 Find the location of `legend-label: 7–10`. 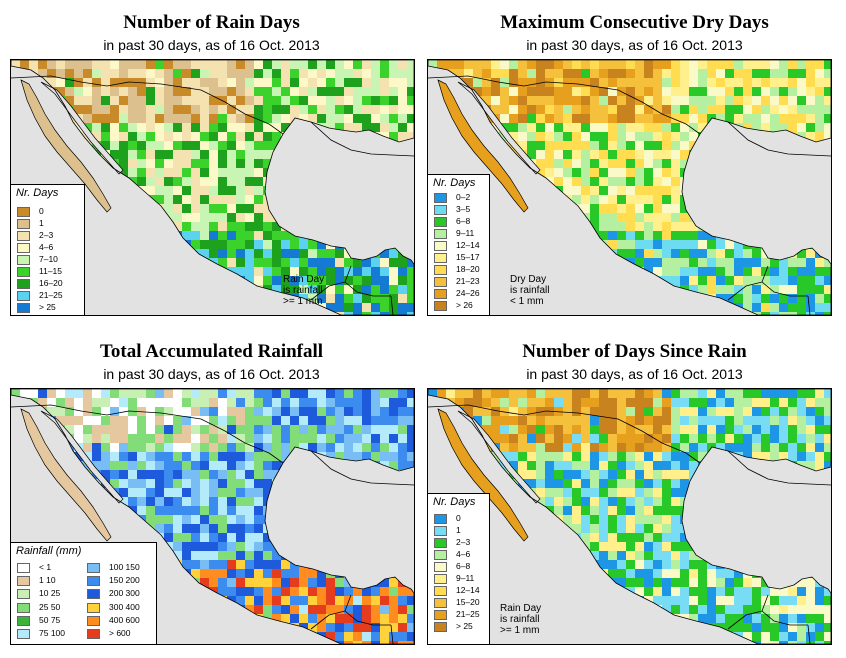

legend-label: 7–10 is located at coordinates (48, 259).